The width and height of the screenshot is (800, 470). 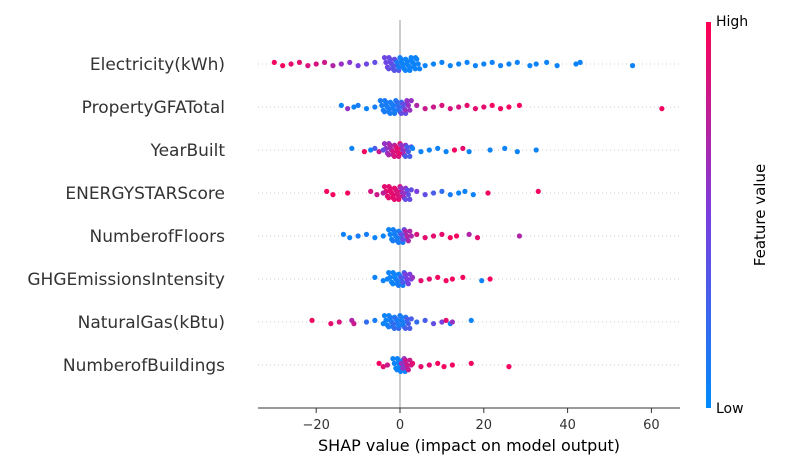 What do you see at coordinates (651, 425) in the screenshot?
I see `x-tick-label: 60` at bounding box center [651, 425].